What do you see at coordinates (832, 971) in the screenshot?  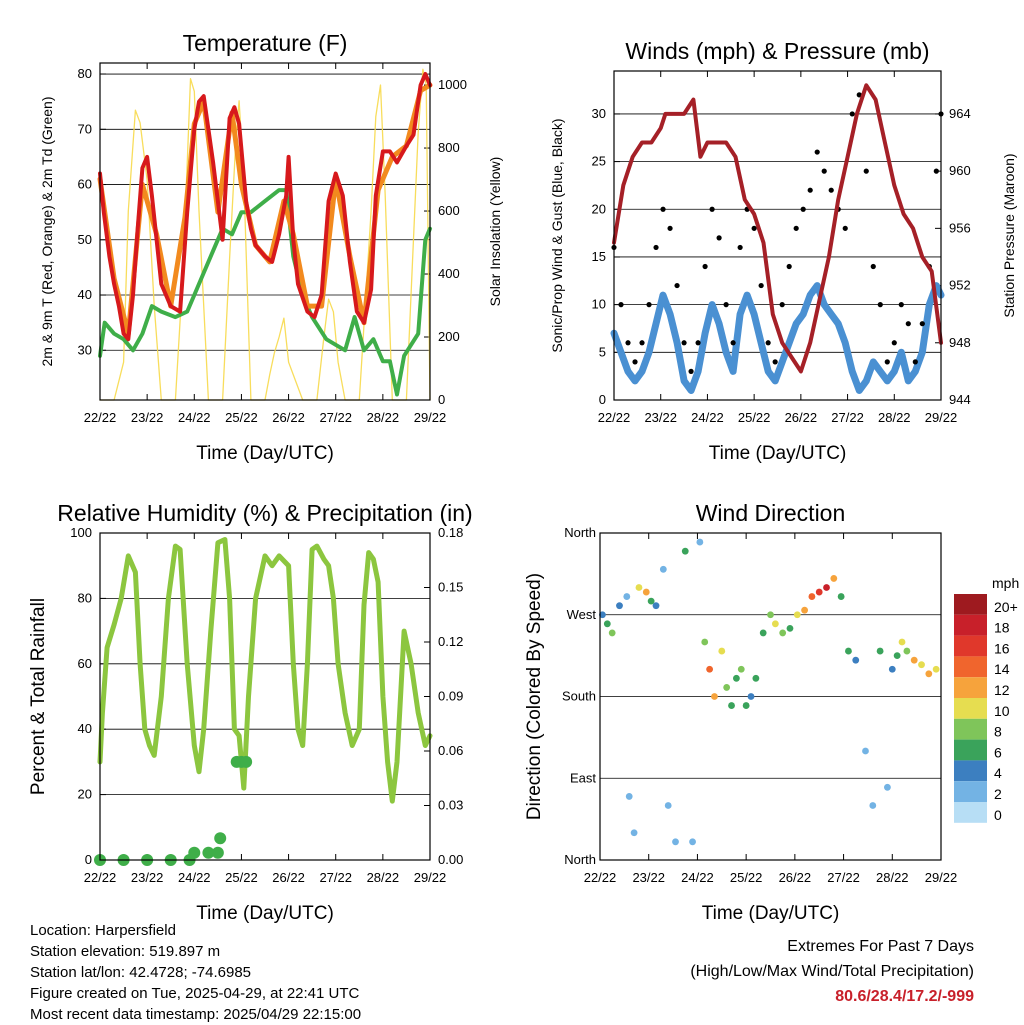 I see `extremes-subtitle: (High/Low/Max Wind/Total Precipitation)` at bounding box center [832, 971].